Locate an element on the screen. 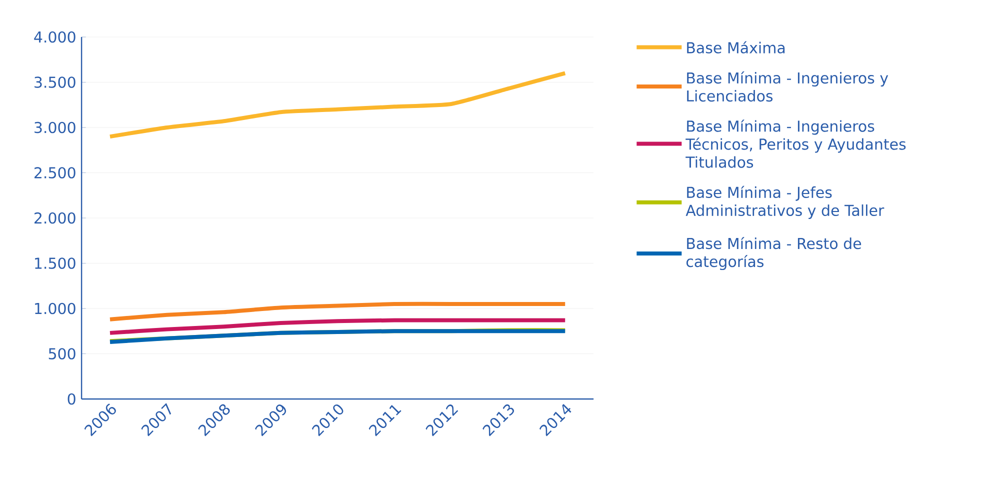  y-tick-label: 0 is located at coordinates (72, 399).